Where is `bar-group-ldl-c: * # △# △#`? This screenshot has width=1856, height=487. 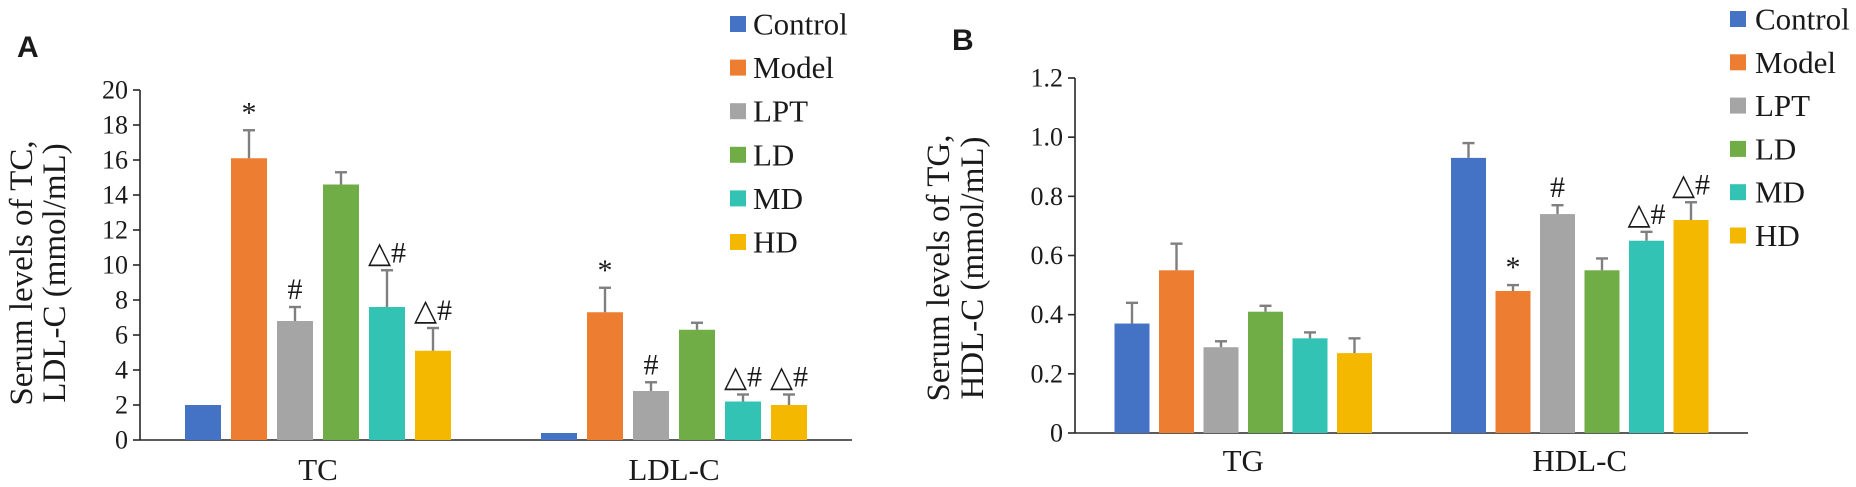
bar-group-ldl-c: * # △# △# is located at coordinates (674, 347).